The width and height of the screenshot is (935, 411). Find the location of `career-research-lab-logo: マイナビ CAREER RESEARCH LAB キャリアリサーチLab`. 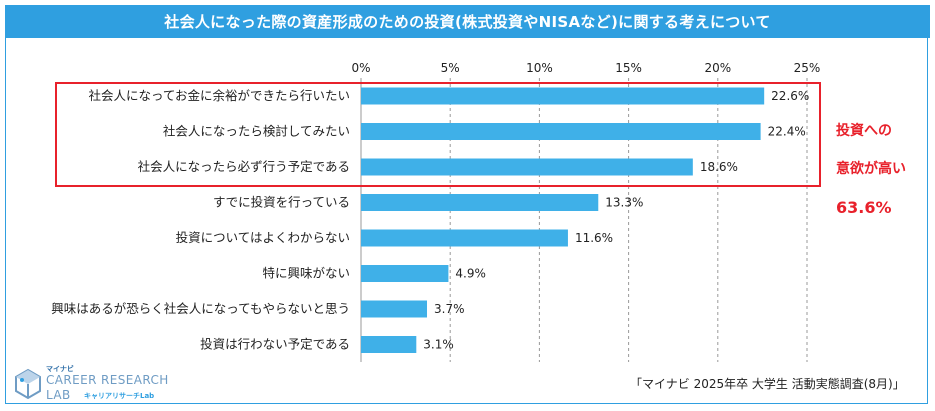

career-research-lab-logo: マイナビ CAREER RESEARCH LAB キャリアリサーチLab is located at coordinates (99, 384).